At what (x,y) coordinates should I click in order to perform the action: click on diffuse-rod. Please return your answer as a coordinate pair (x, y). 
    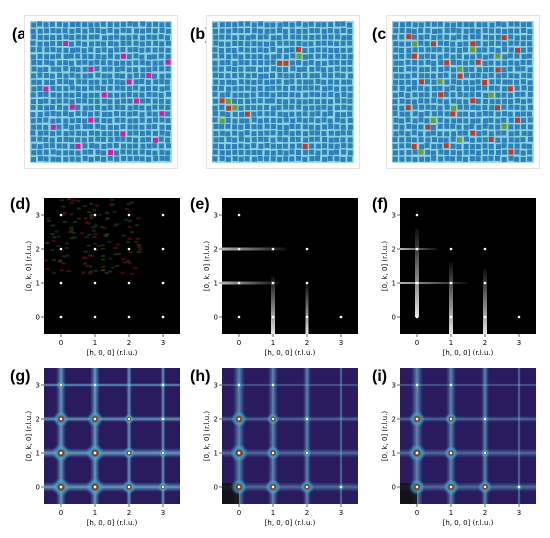
    Looking at the image, I should click on (290, 453).